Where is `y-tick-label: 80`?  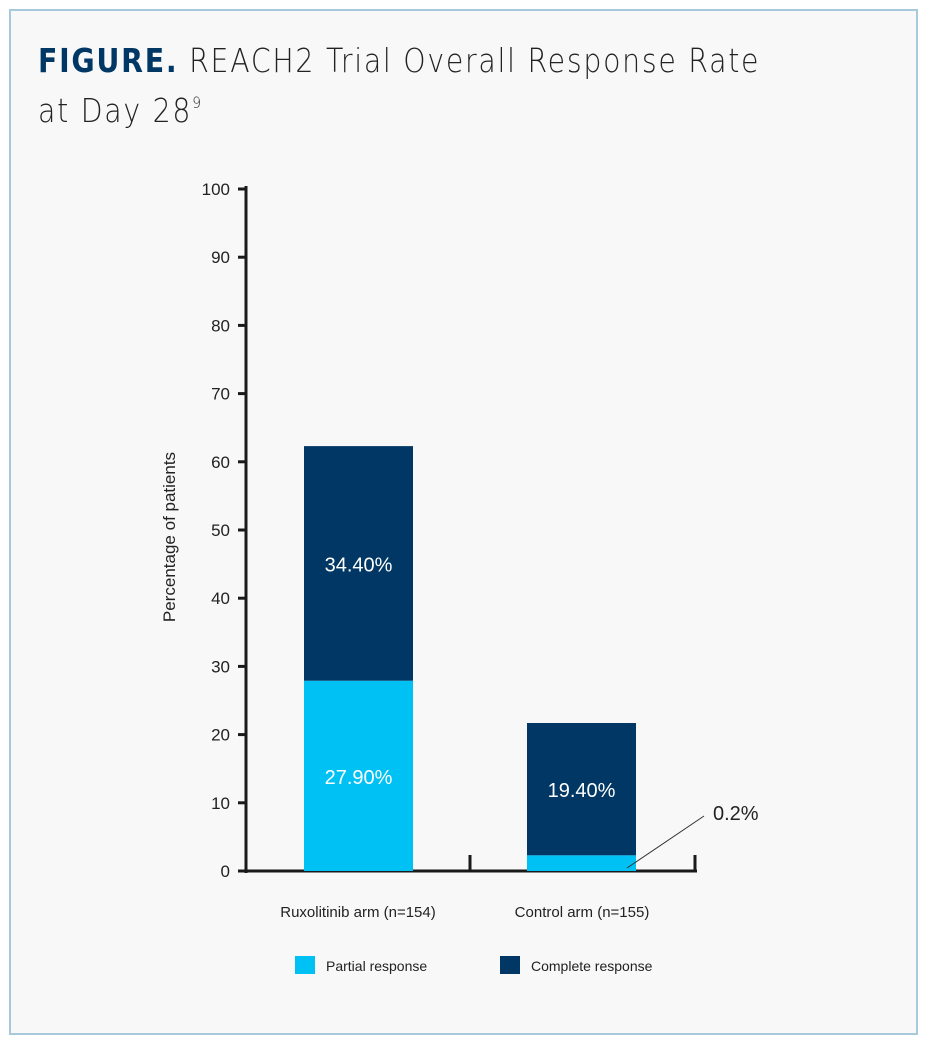
y-tick-label: 80 is located at coordinates (220, 325).